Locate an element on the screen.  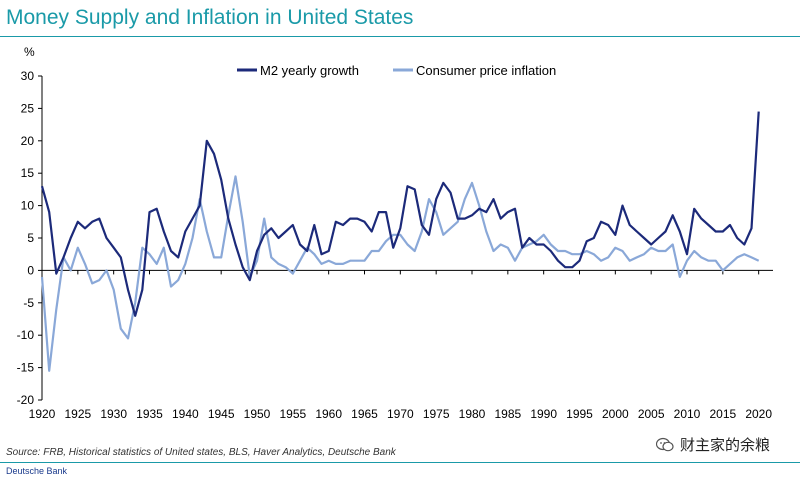
x-tick-label: 1980 is located at coordinates (472, 414).